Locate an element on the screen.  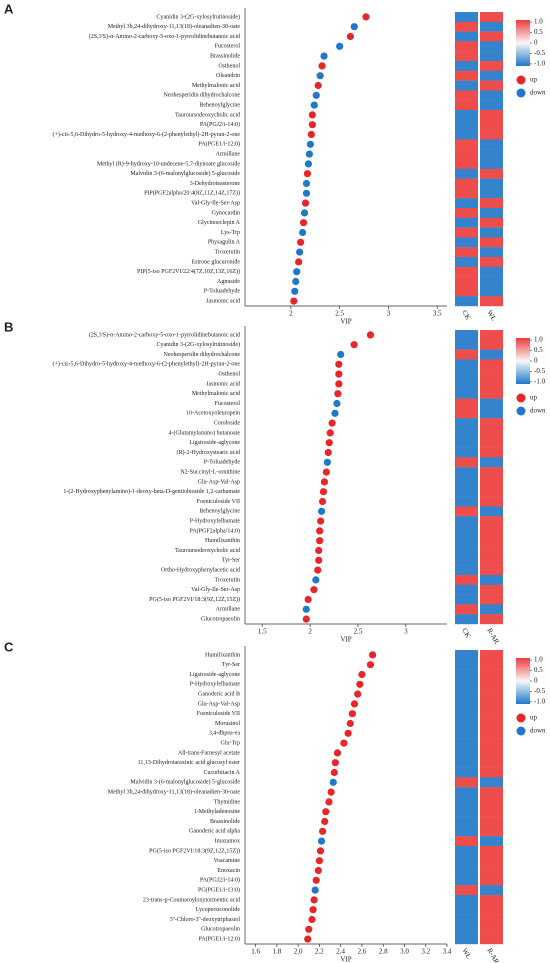
category-label: Ligstroside-aglycone is located at coordinates (214, 675).